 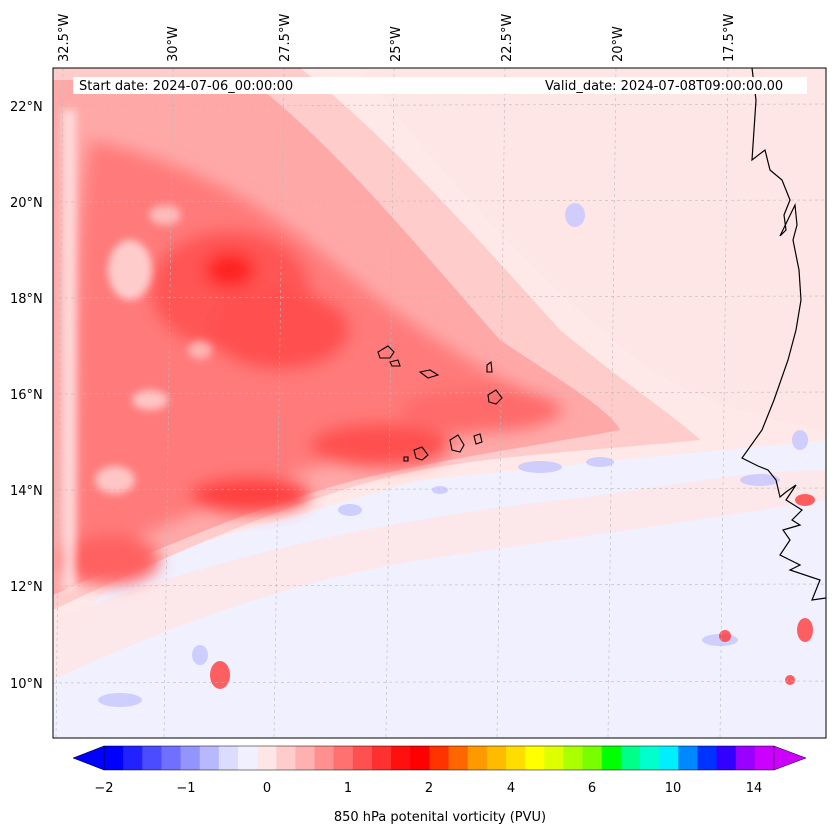 I want to click on lat-label: 22°N, so click(x=26, y=107).